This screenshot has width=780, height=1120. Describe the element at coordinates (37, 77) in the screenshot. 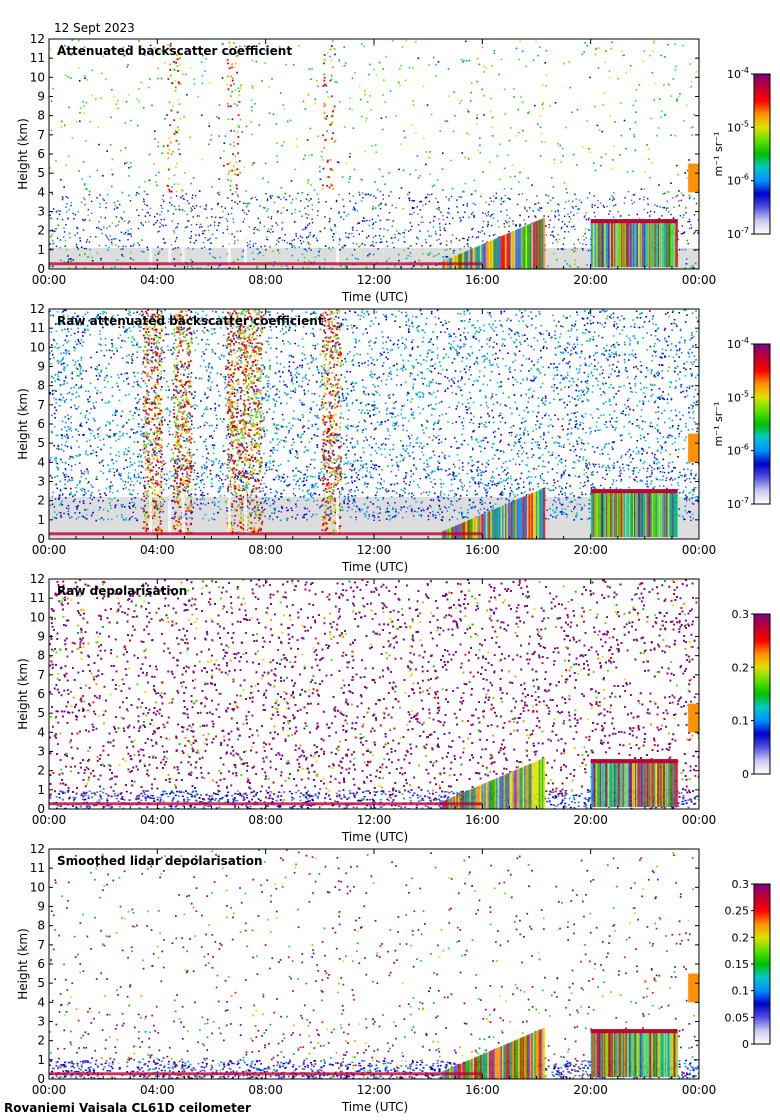

I see `y-tick-label: 10` at that location.